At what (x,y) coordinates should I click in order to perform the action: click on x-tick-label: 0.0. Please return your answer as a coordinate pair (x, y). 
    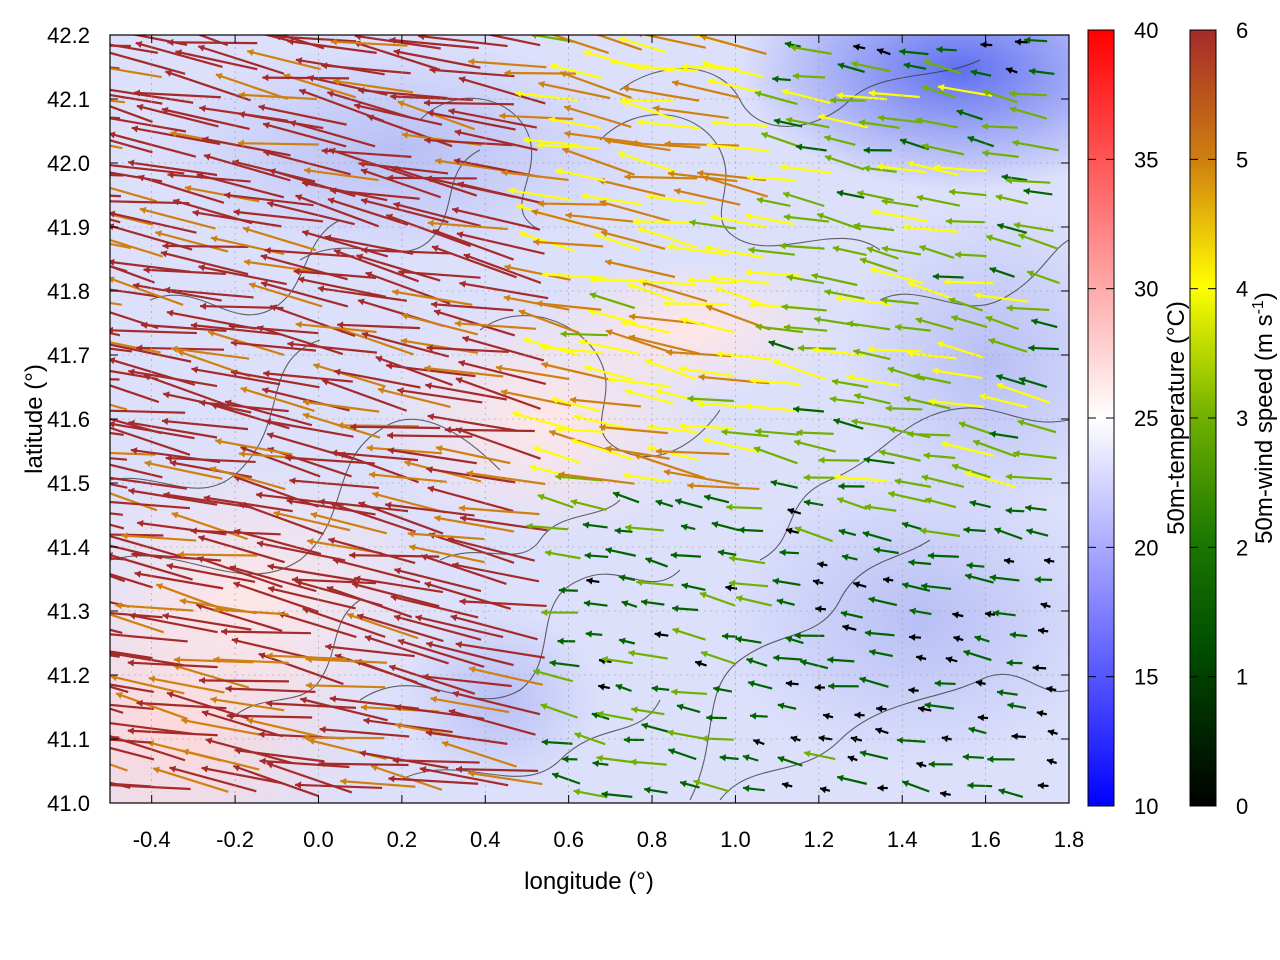
    Looking at the image, I should click on (318, 839).